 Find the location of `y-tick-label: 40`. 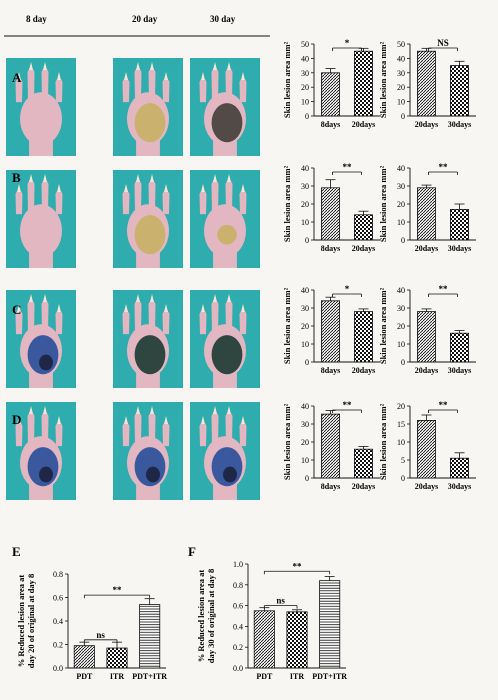

y-tick-label: 40 is located at coordinates (305, 58).